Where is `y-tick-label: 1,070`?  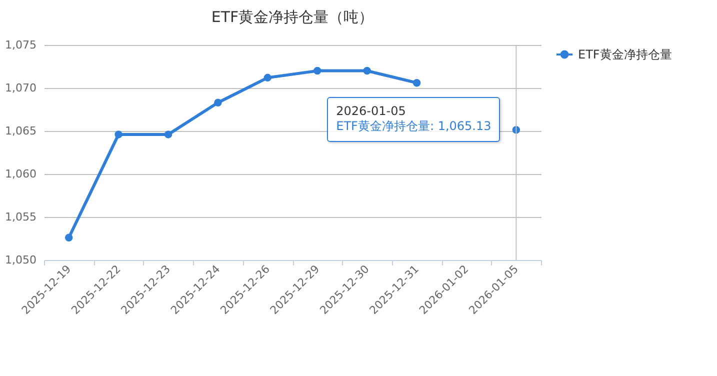 y-tick-label: 1,070 is located at coordinates (20, 88).